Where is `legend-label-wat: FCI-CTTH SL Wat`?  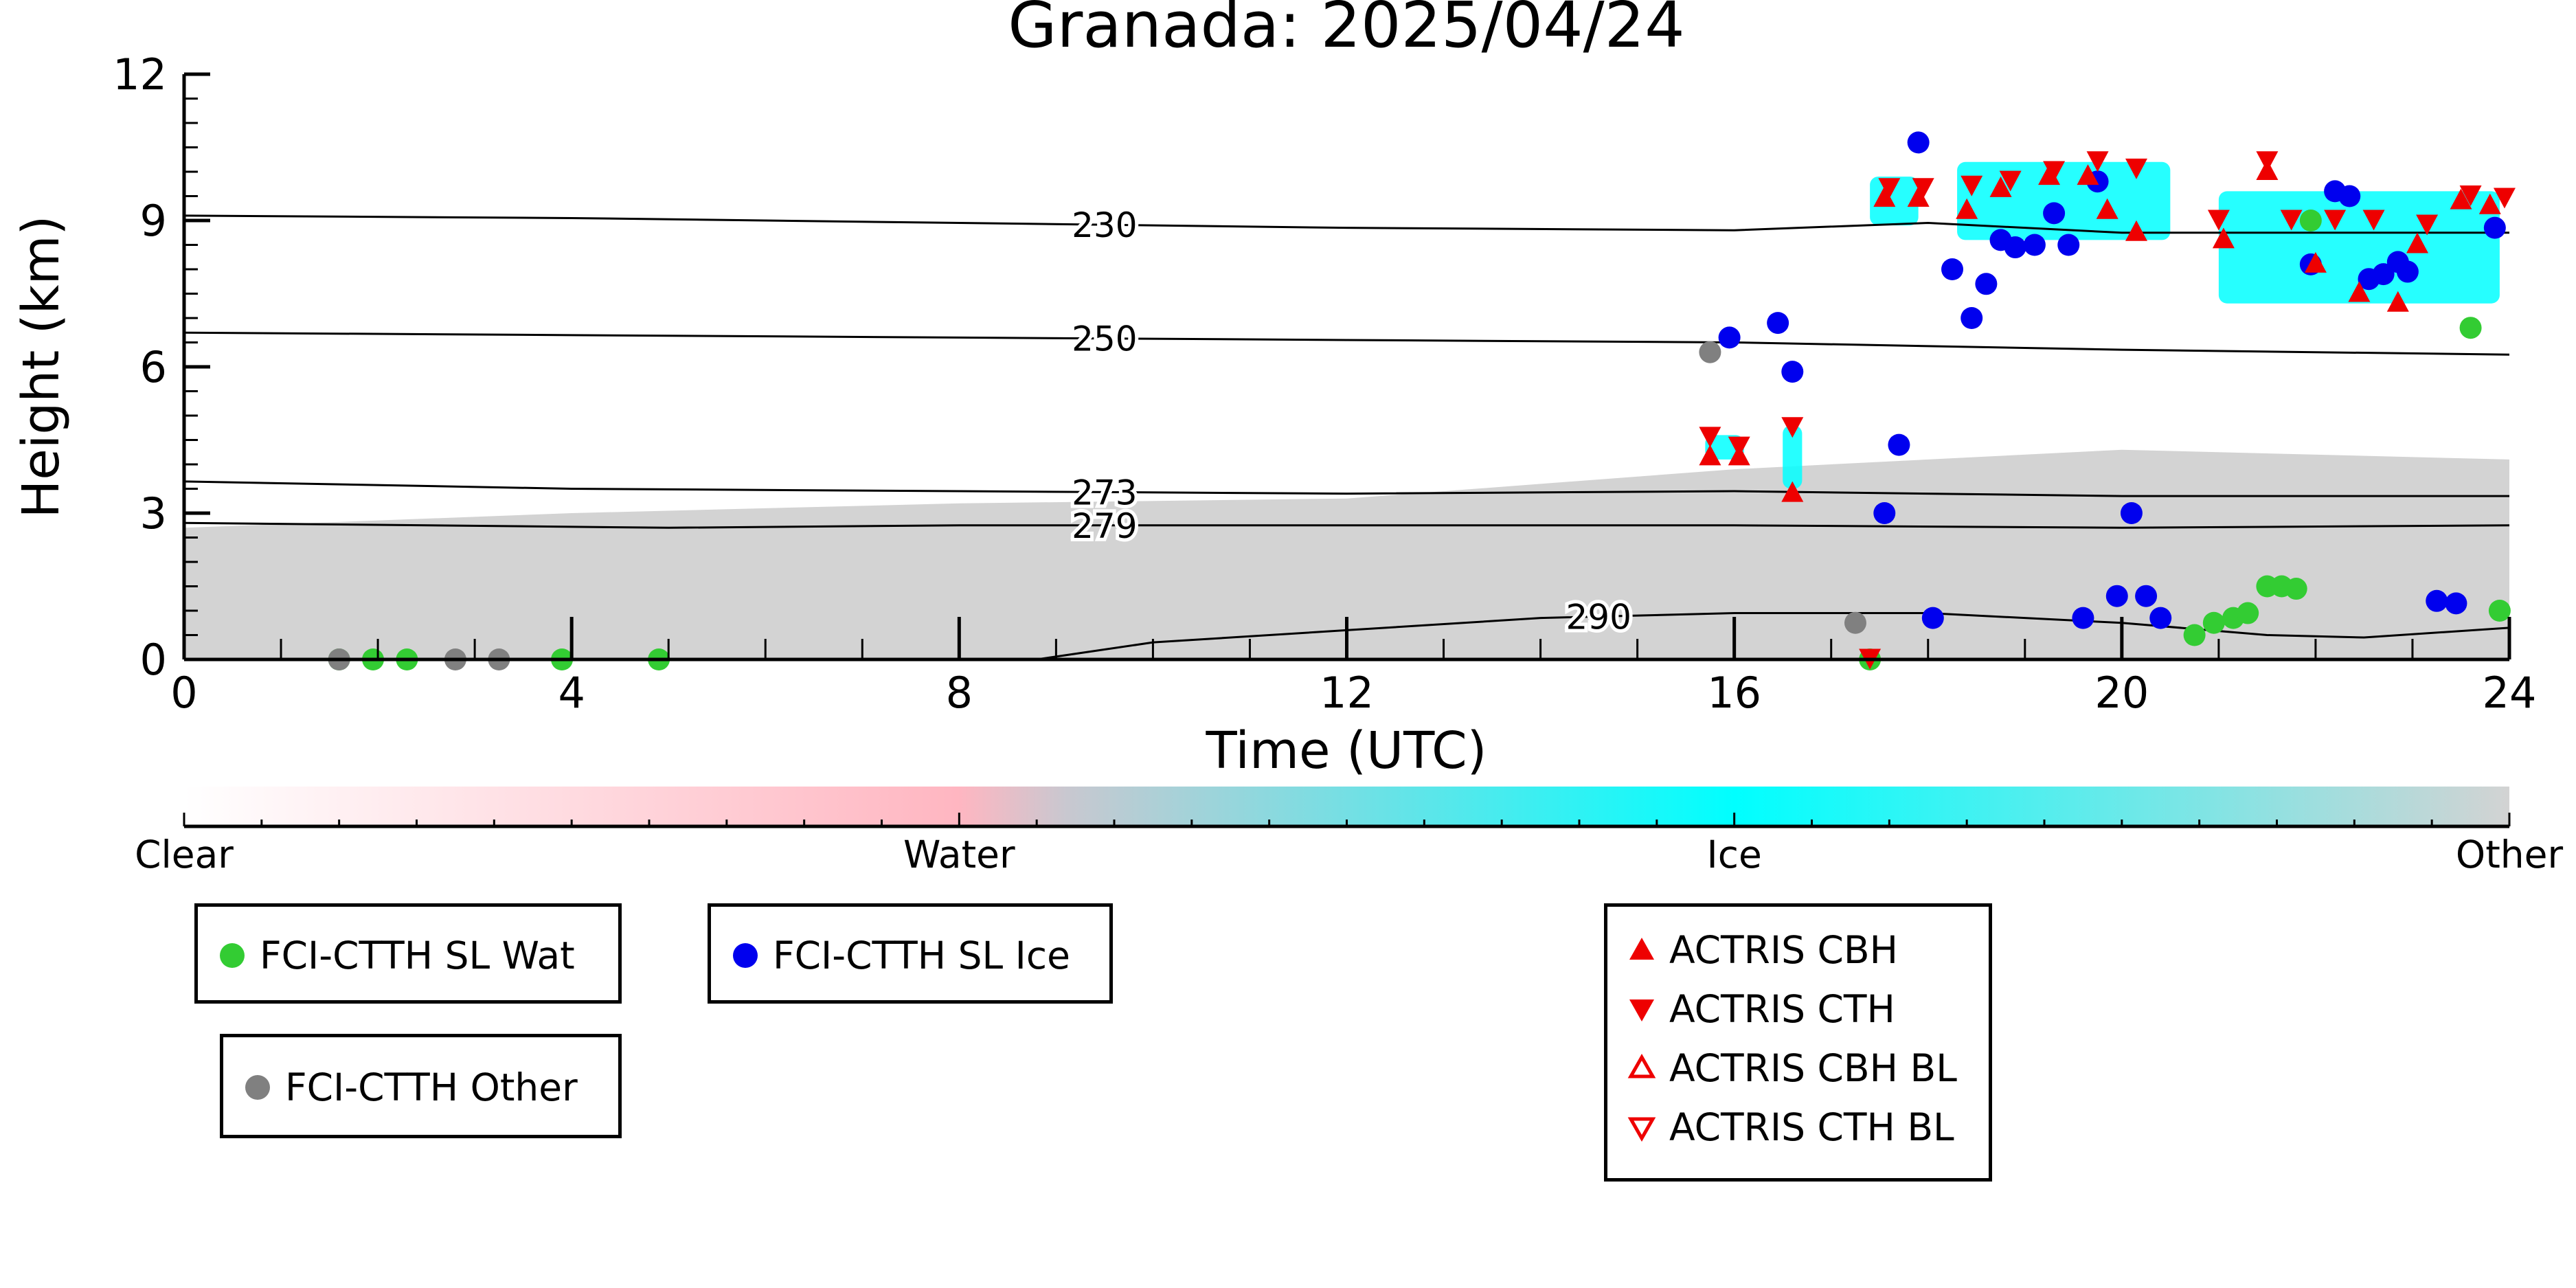 legend-label-wat: FCI-CTTH SL Wat is located at coordinates (417, 956).